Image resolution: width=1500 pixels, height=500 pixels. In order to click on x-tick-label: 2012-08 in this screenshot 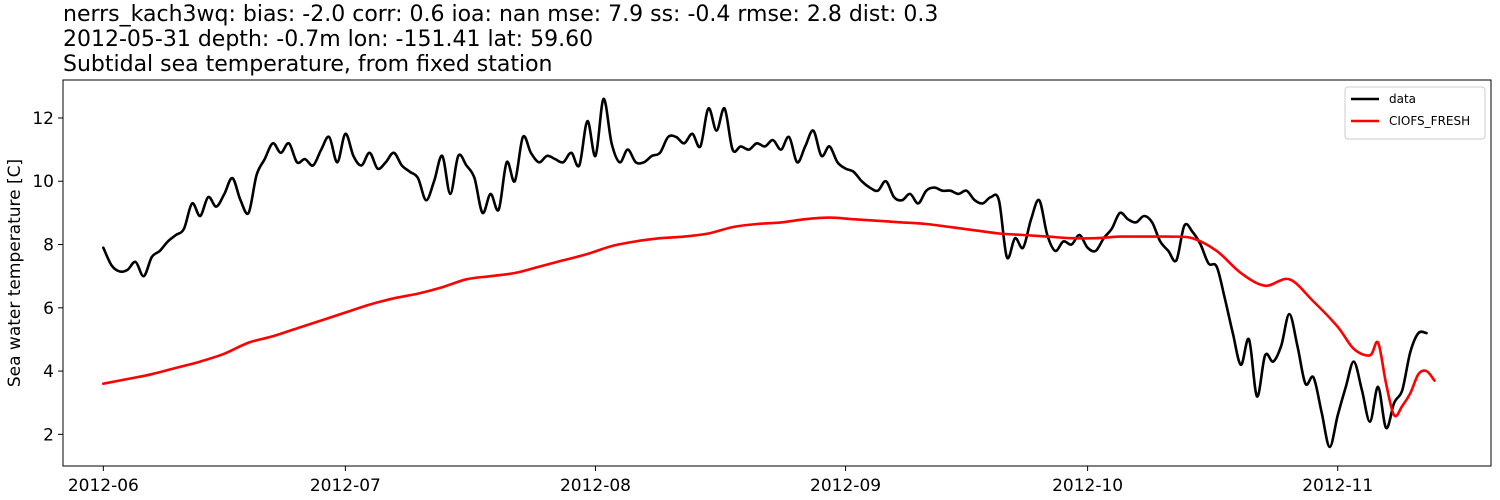, I will do `click(595, 486)`.